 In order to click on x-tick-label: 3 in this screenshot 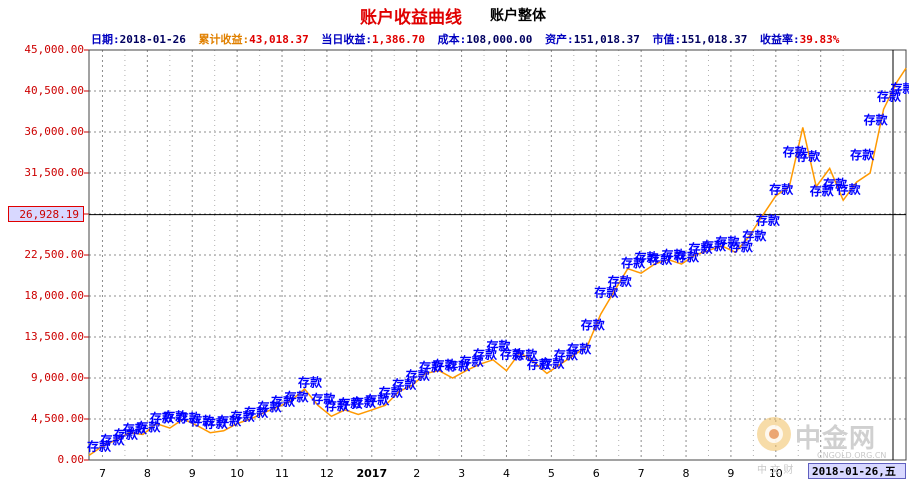, I will do `click(462, 473)`.